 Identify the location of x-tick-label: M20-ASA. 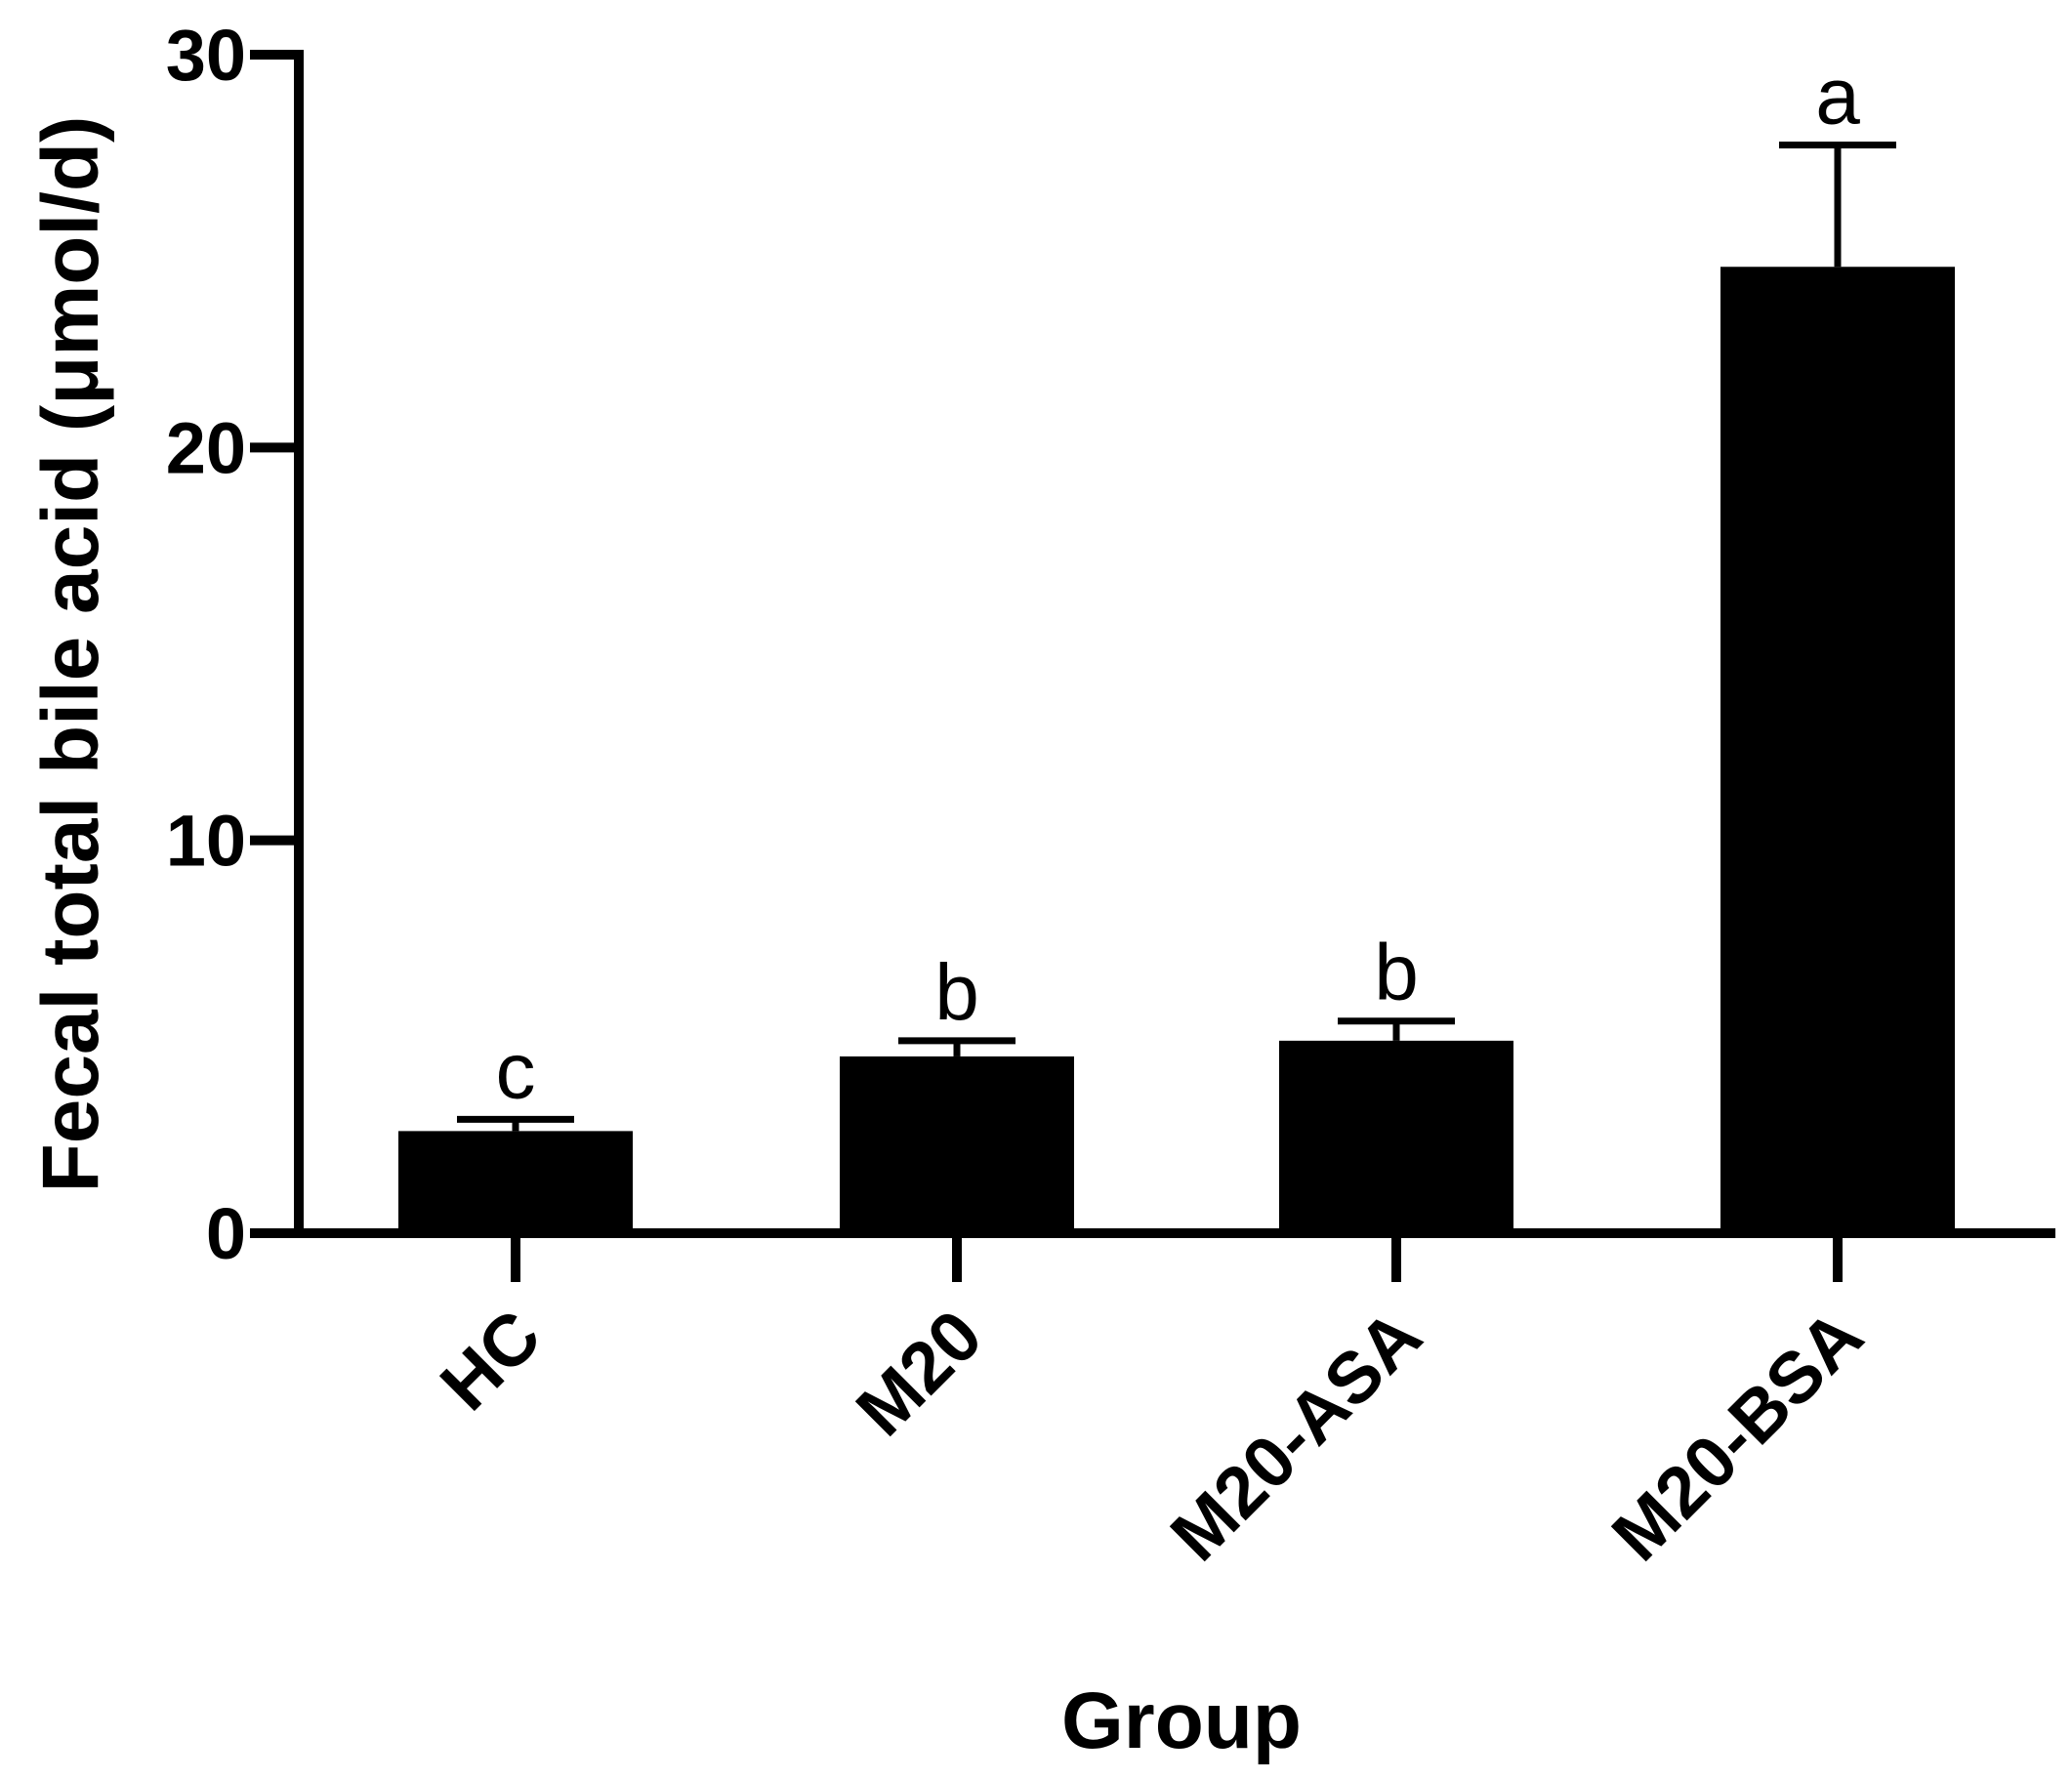
(1295, 1435).